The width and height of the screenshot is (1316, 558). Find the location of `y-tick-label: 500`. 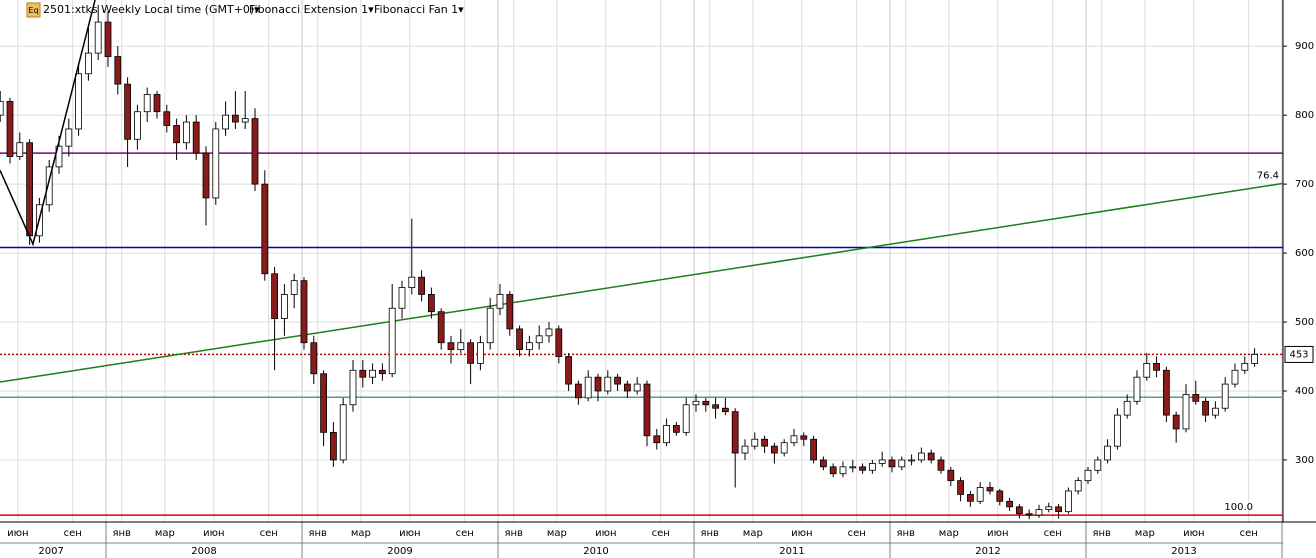

y-tick-label: 500 is located at coordinates (1304, 322).